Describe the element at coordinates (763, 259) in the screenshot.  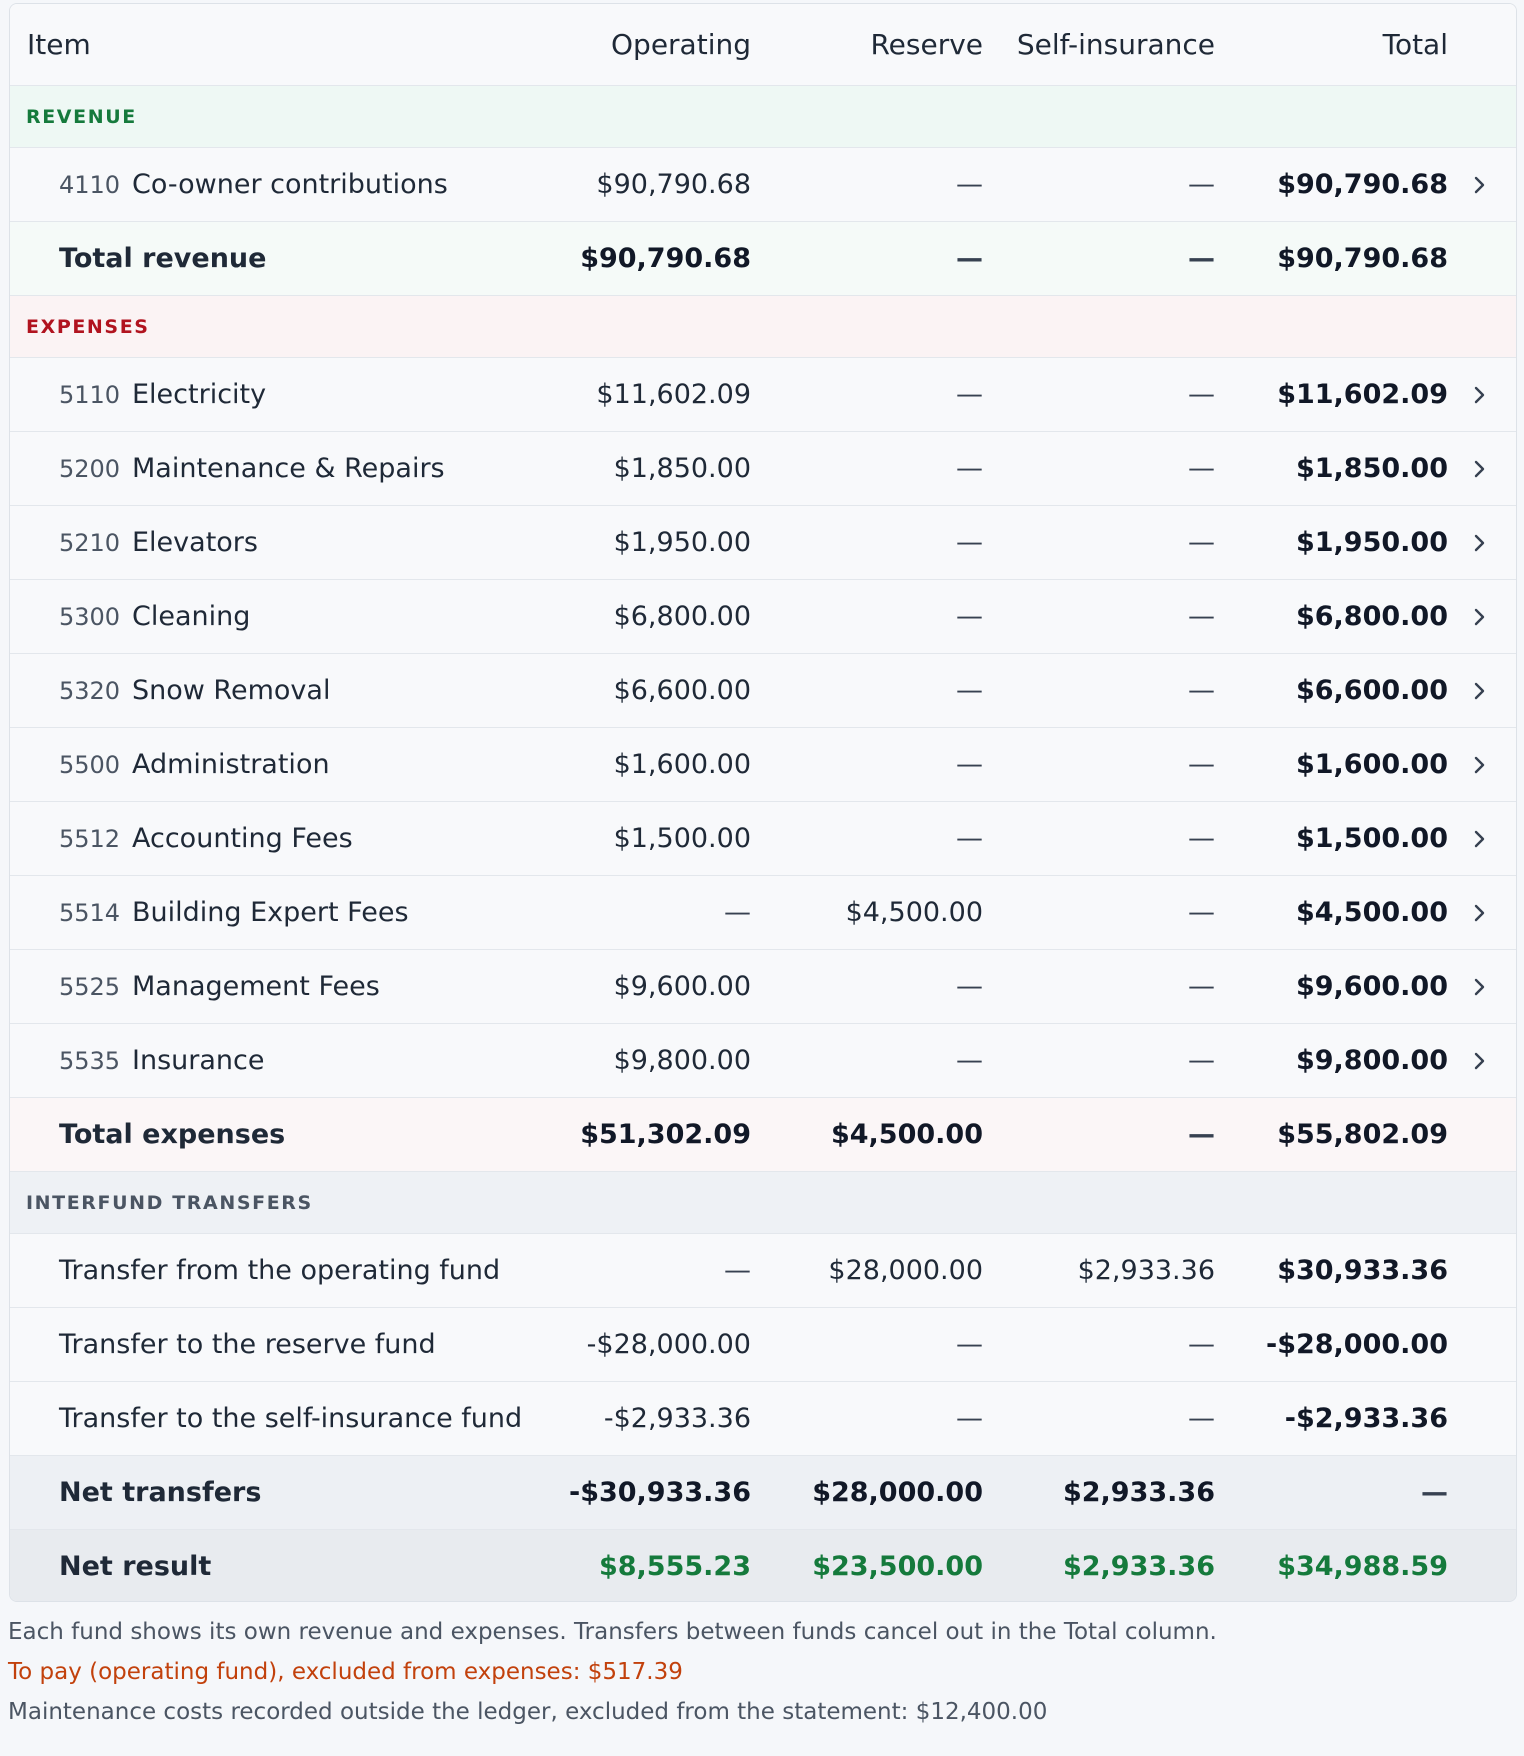
I see `total-revenue-row: Total revenue $90,790.68 — — $90,790.68` at that location.